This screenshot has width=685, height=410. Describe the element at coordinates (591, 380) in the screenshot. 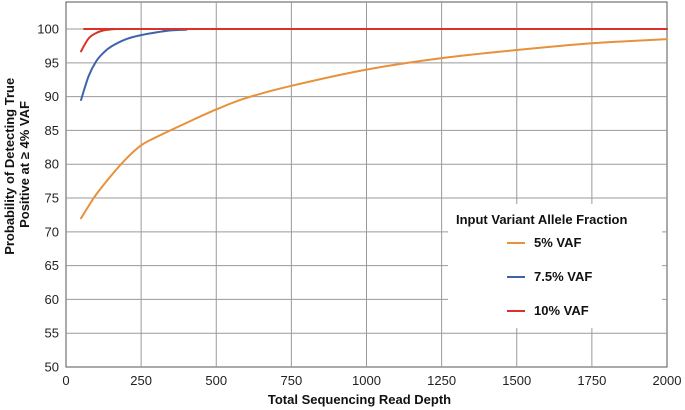

I see `x-tick-label: 1750` at that location.